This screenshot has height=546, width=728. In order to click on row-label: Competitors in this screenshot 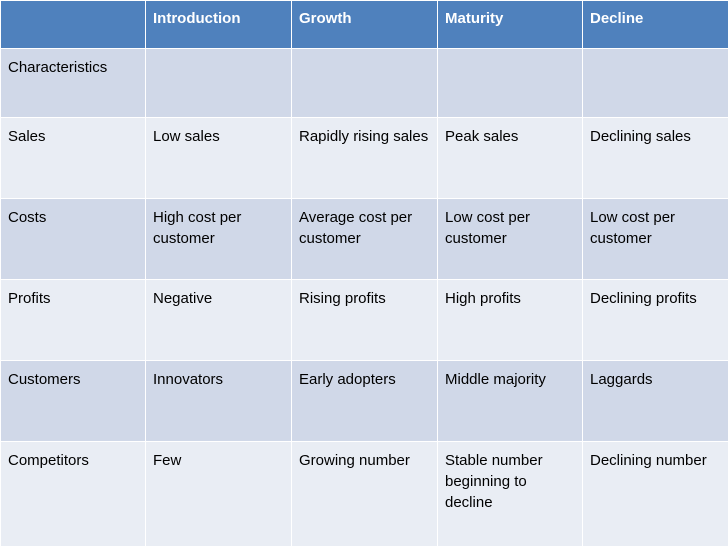, I will do `click(73, 493)`.